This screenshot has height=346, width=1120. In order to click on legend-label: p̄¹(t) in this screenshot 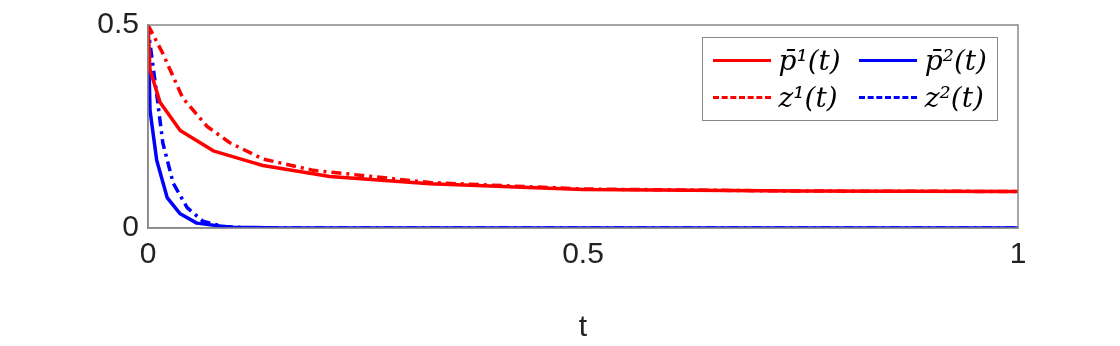, I will do `click(809, 60)`.